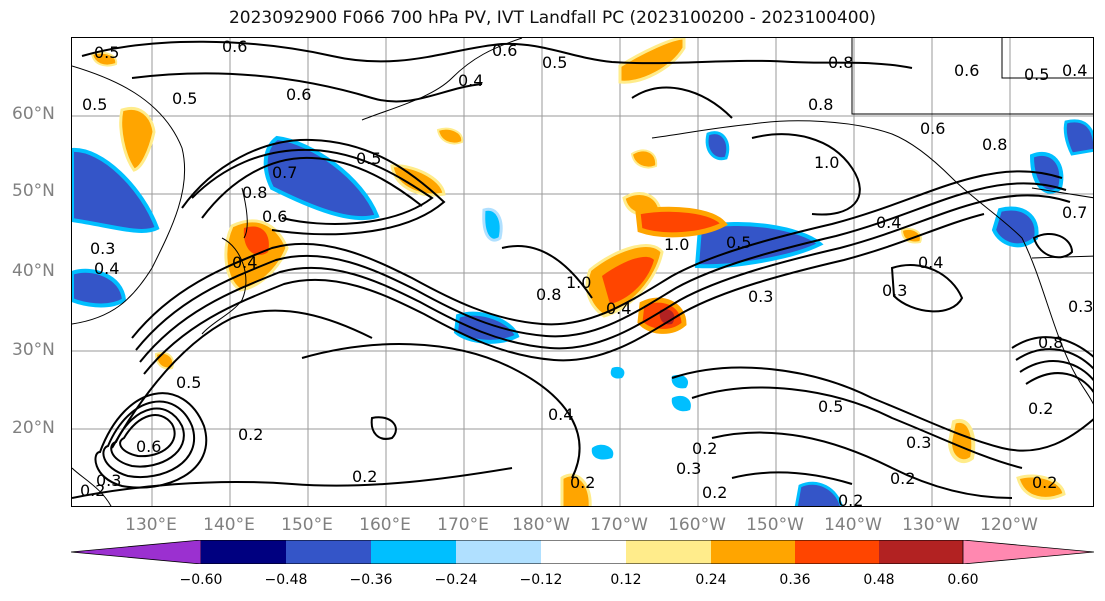 The height and width of the screenshot is (601, 1105). Describe the element at coordinates (1009, 525) in the screenshot. I see `lon-label-120w: 120°W` at that location.